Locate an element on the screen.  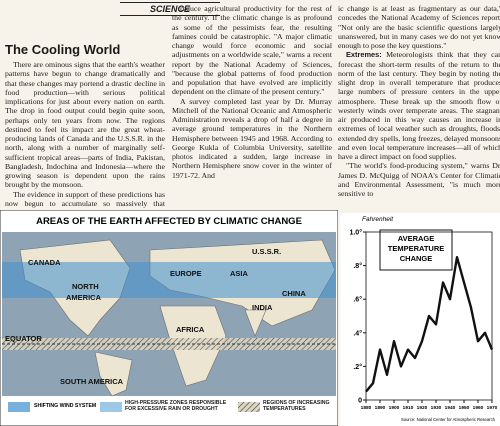
x-tick-label: 1900 is located at coordinates (394, 408).